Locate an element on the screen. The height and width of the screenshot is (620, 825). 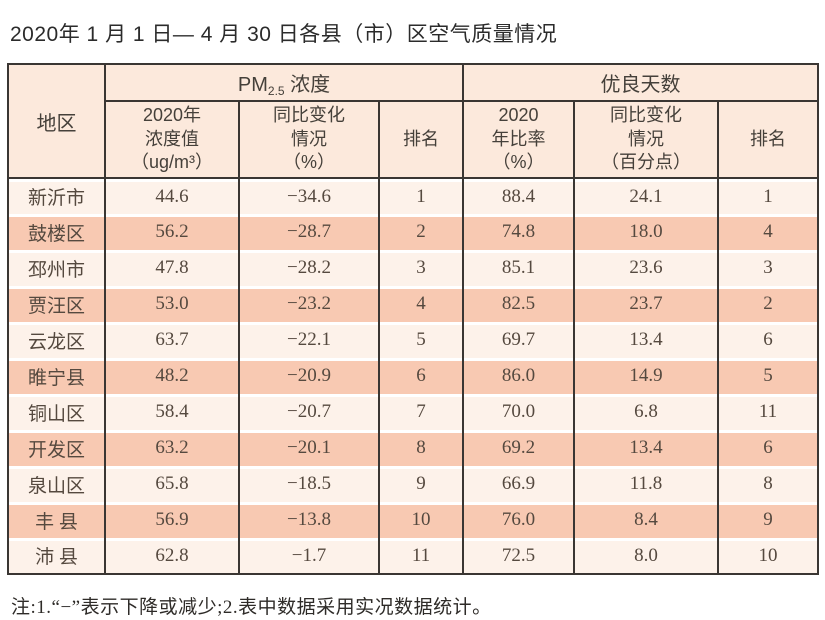
pm-value-cell: 48.2 is located at coordinates (172, 376).